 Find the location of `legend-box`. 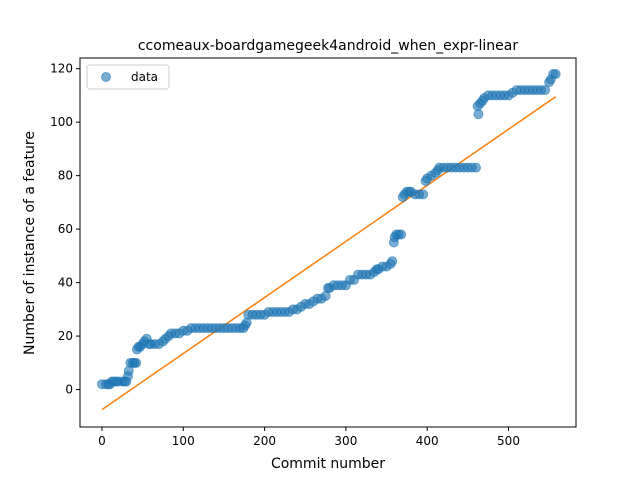

legend-box is located at coordinates (128, 77).